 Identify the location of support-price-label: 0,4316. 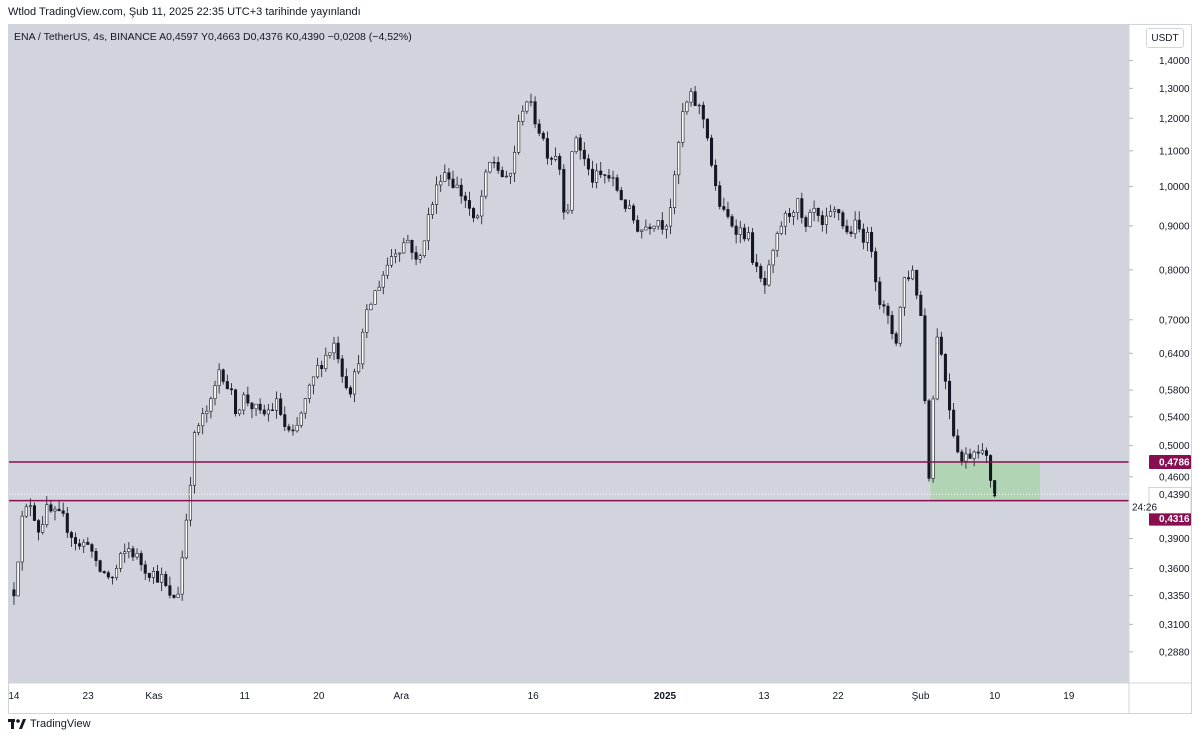
(1170, 518).